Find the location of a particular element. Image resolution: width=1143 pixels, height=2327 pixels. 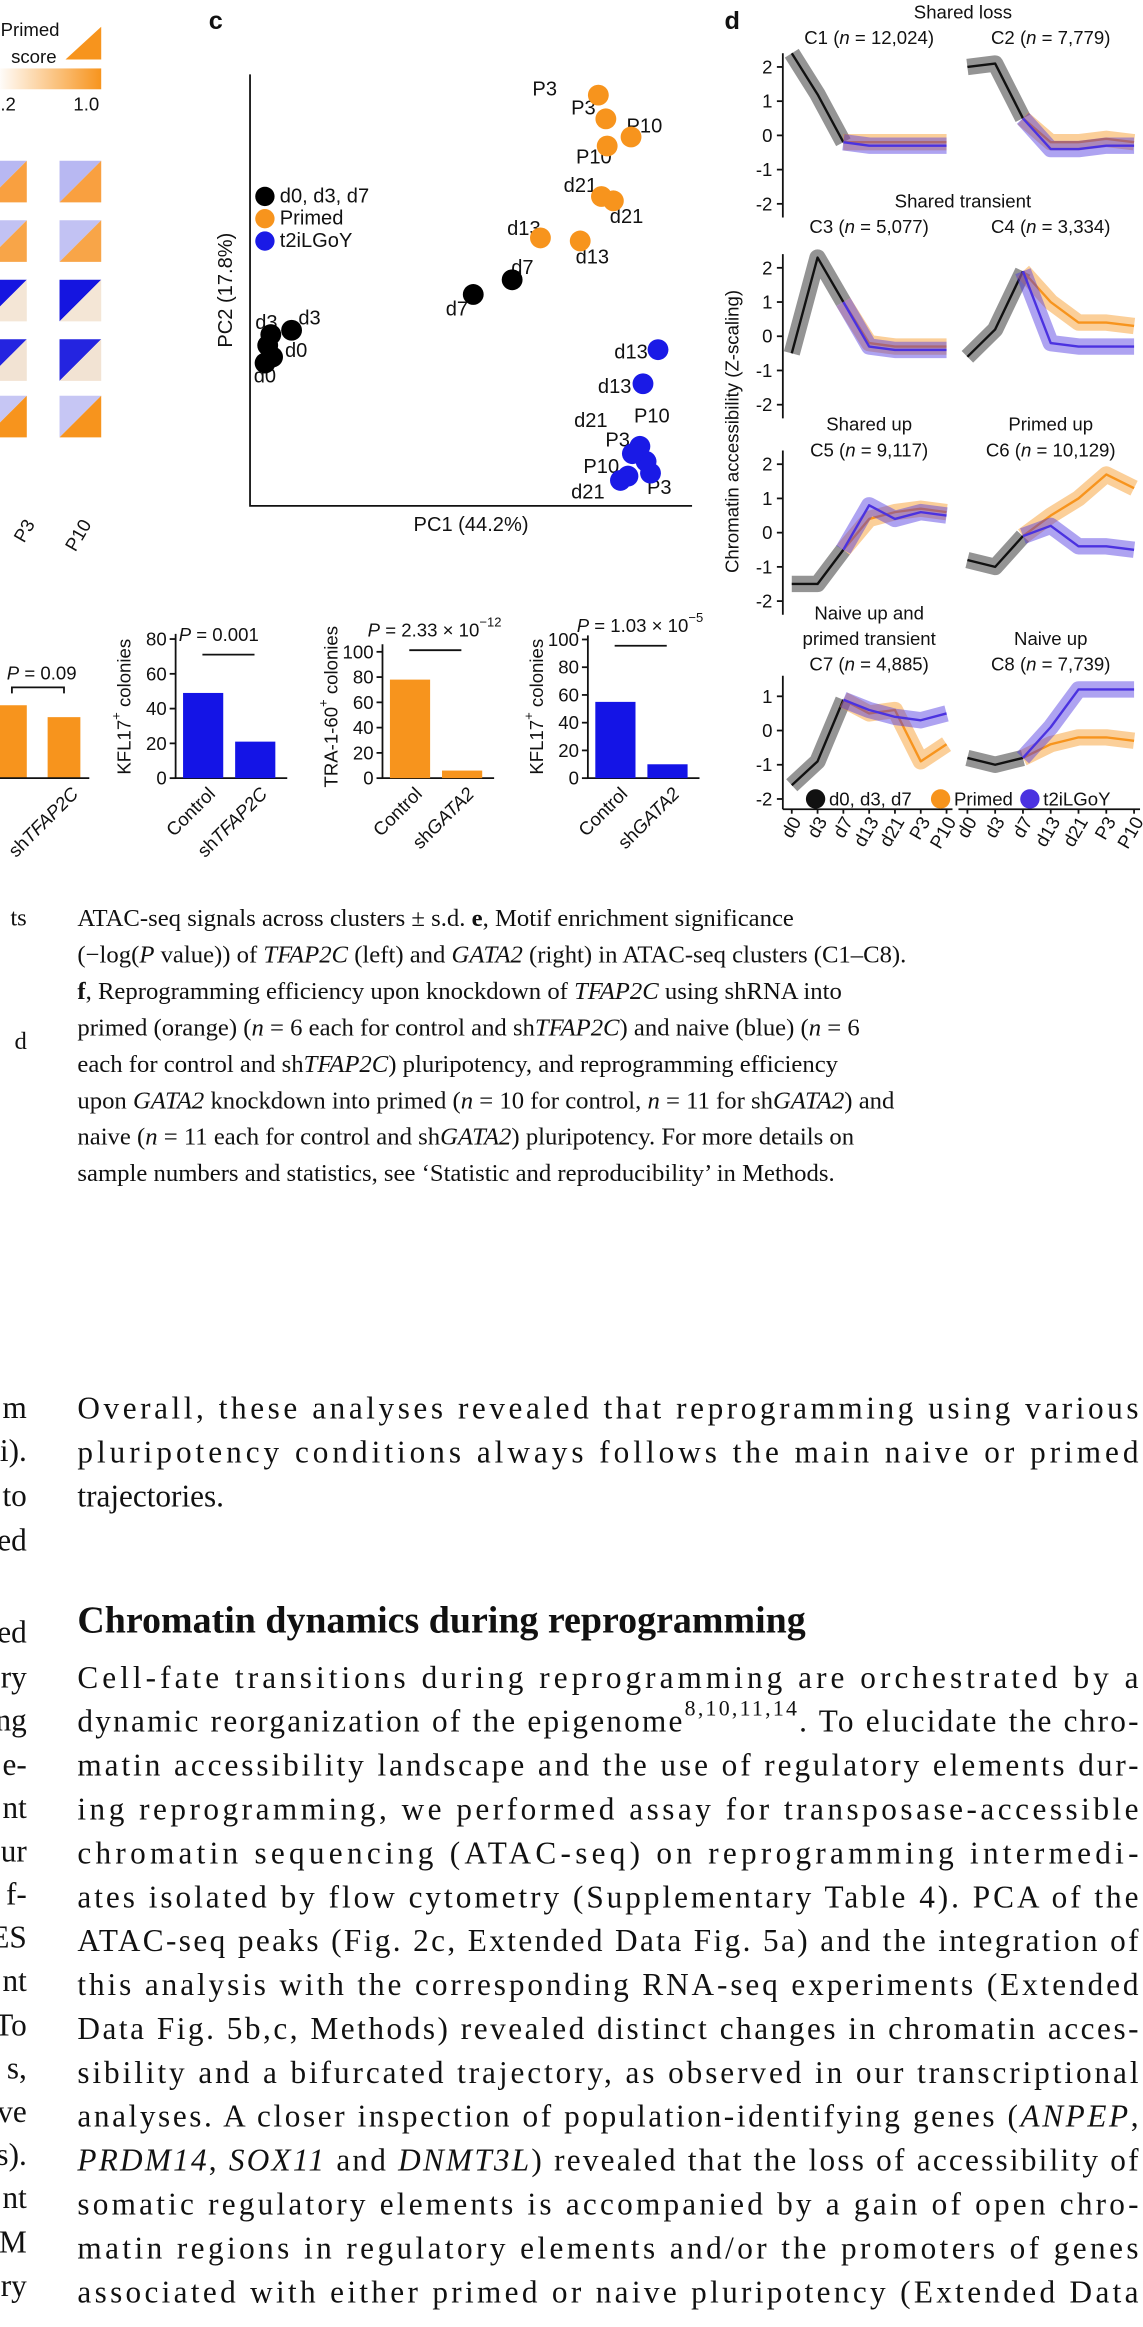

y-tick-label: 80 is located at coordinates (568, 667).